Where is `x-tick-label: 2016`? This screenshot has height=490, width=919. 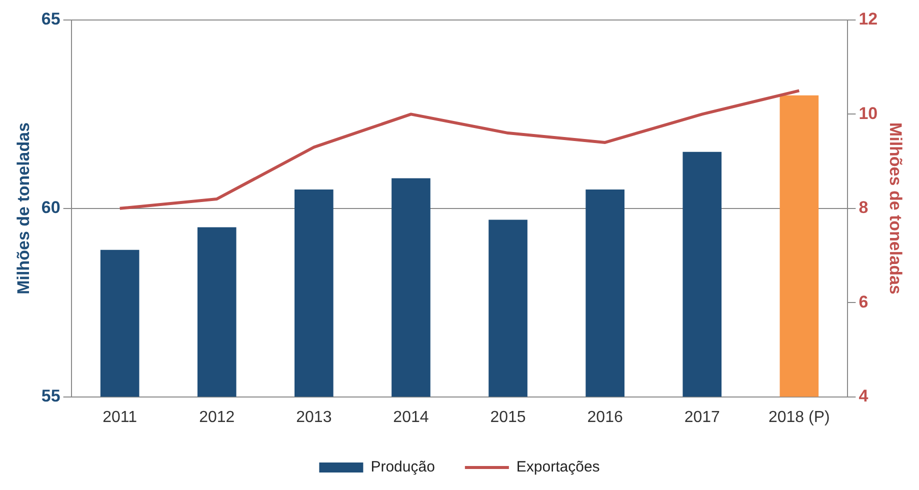 x-tick-label: 2016 is located at coordinates (605, 417).